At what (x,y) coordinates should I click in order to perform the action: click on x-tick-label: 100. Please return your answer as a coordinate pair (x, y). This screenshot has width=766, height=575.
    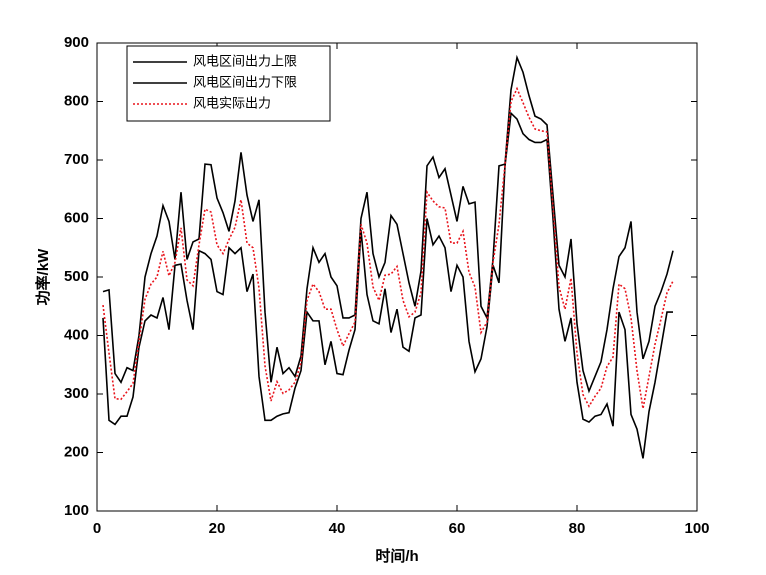
    Looking at the image, I should click on (696, 528).